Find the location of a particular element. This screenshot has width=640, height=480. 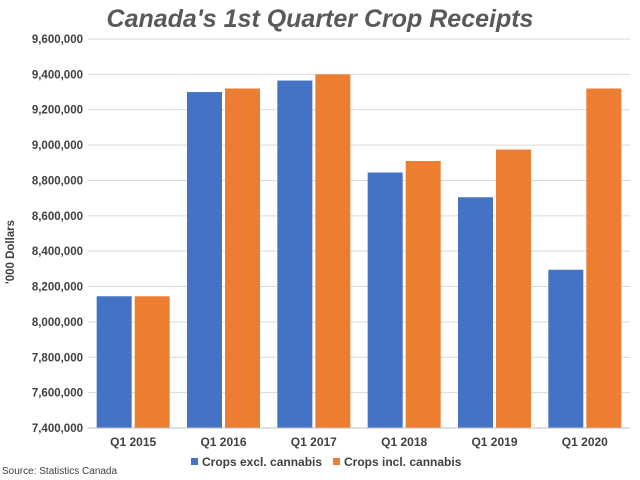

x-tick-label: Q1 2017 is located at coordinates (314, 442).